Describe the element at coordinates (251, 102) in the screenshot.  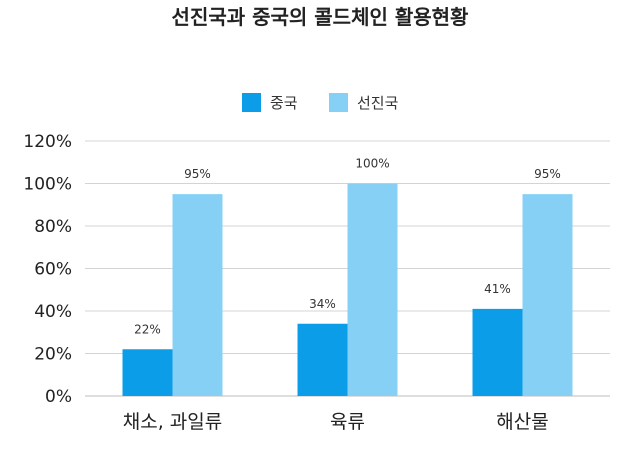
I see `legend-swatch-china` at that location.